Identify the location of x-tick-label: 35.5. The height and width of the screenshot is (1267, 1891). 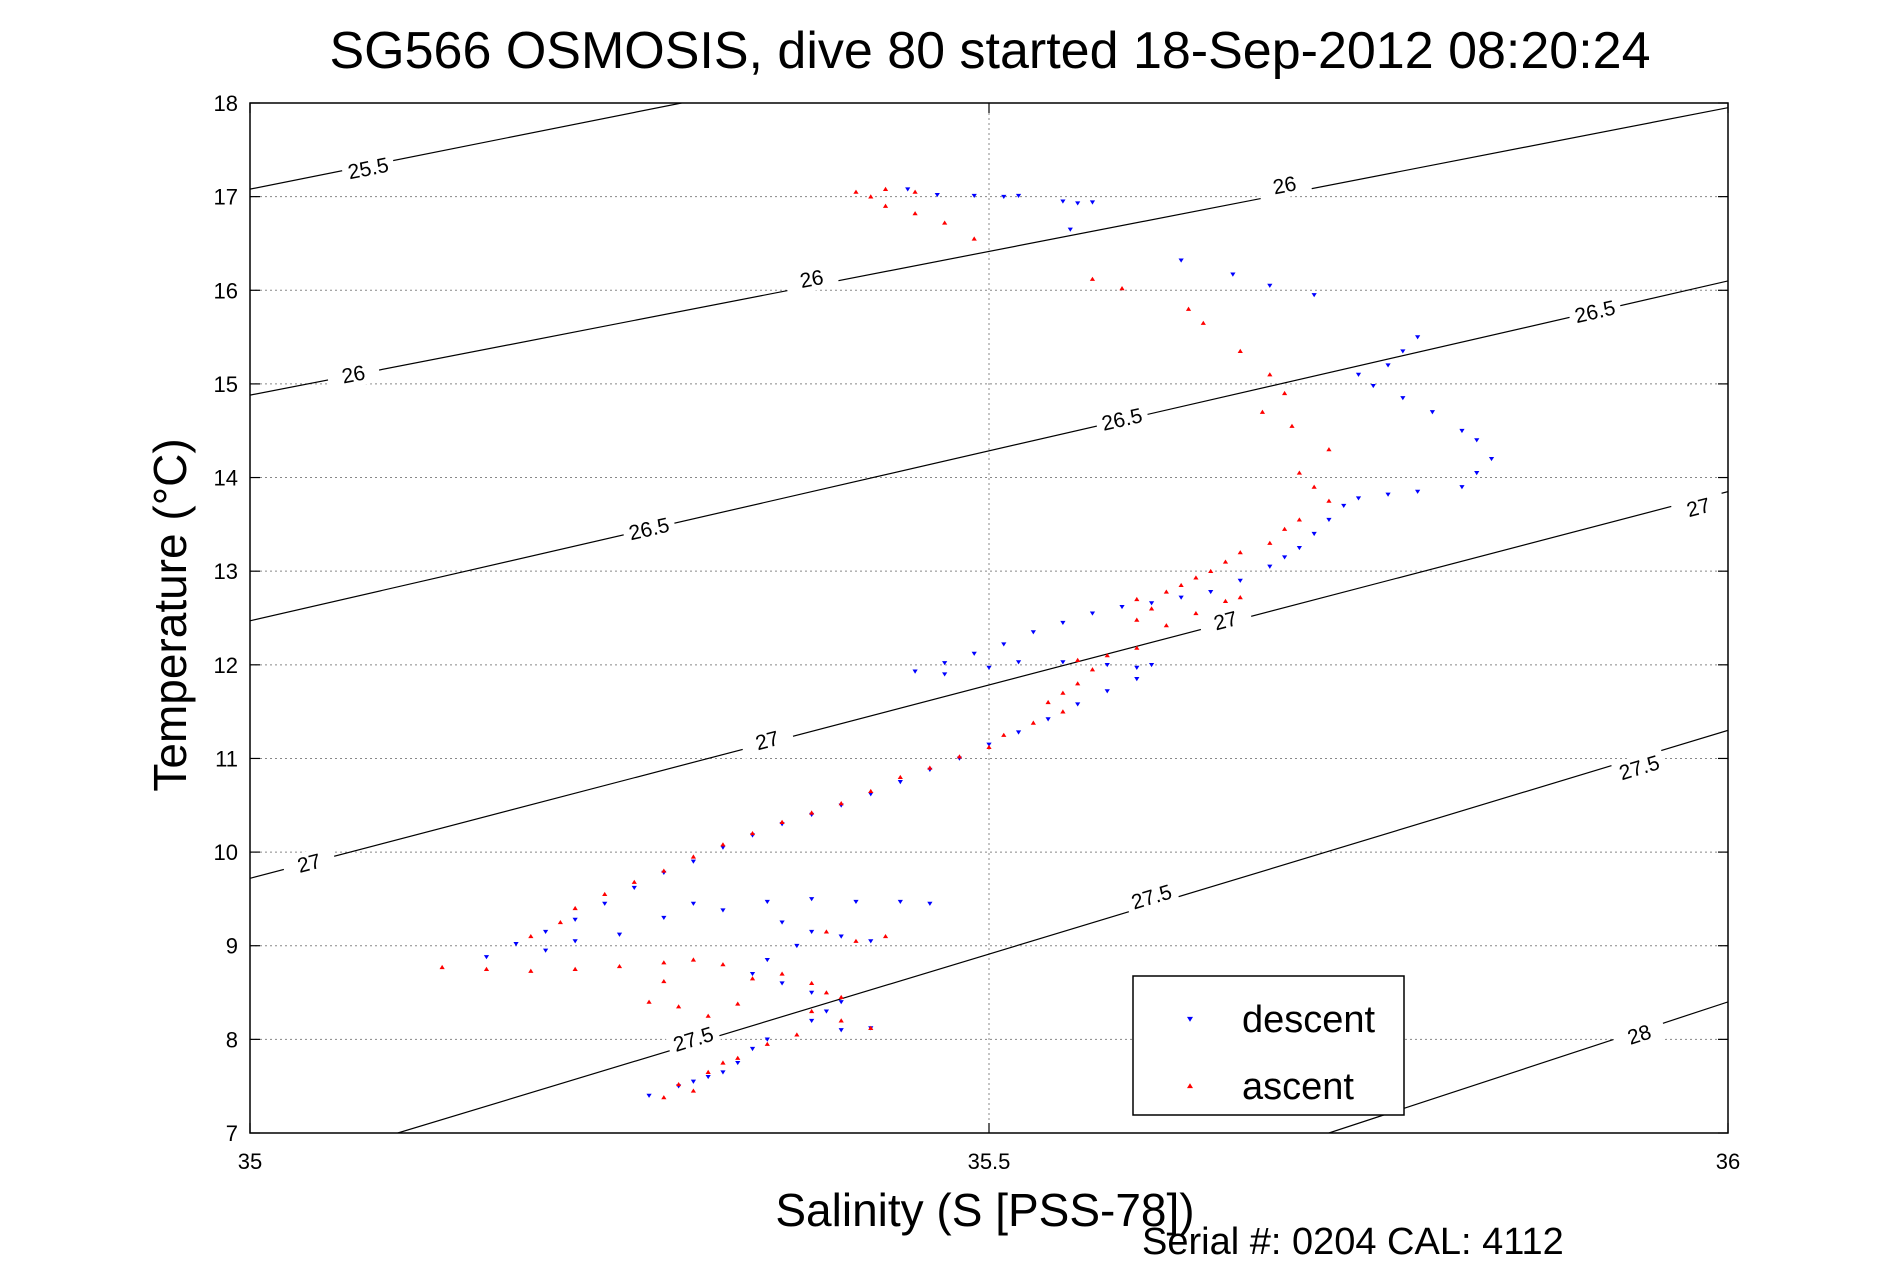
(989, 1161).